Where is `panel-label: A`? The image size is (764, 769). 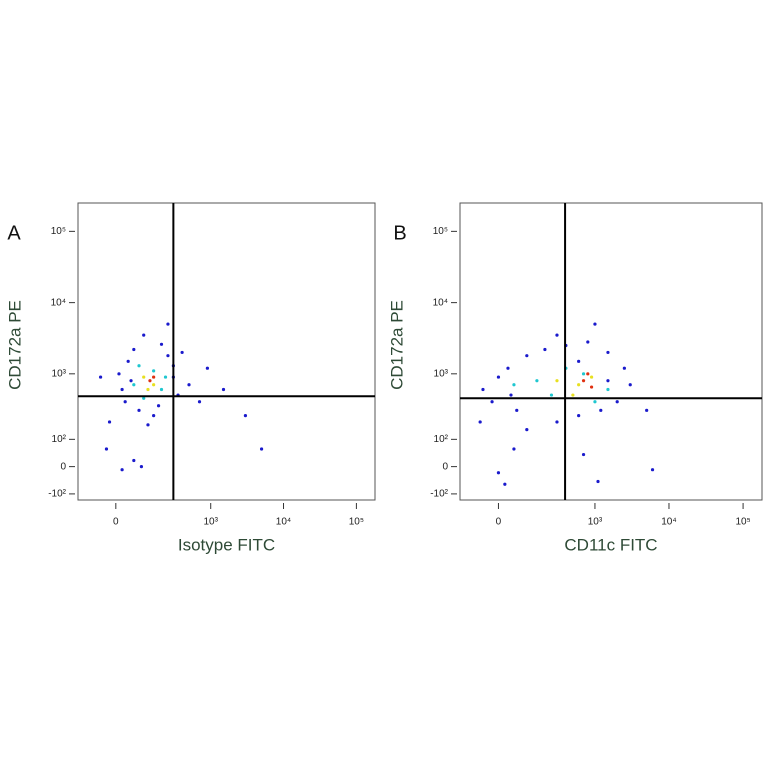 panel-label: A is located at coordinates (14, 233).